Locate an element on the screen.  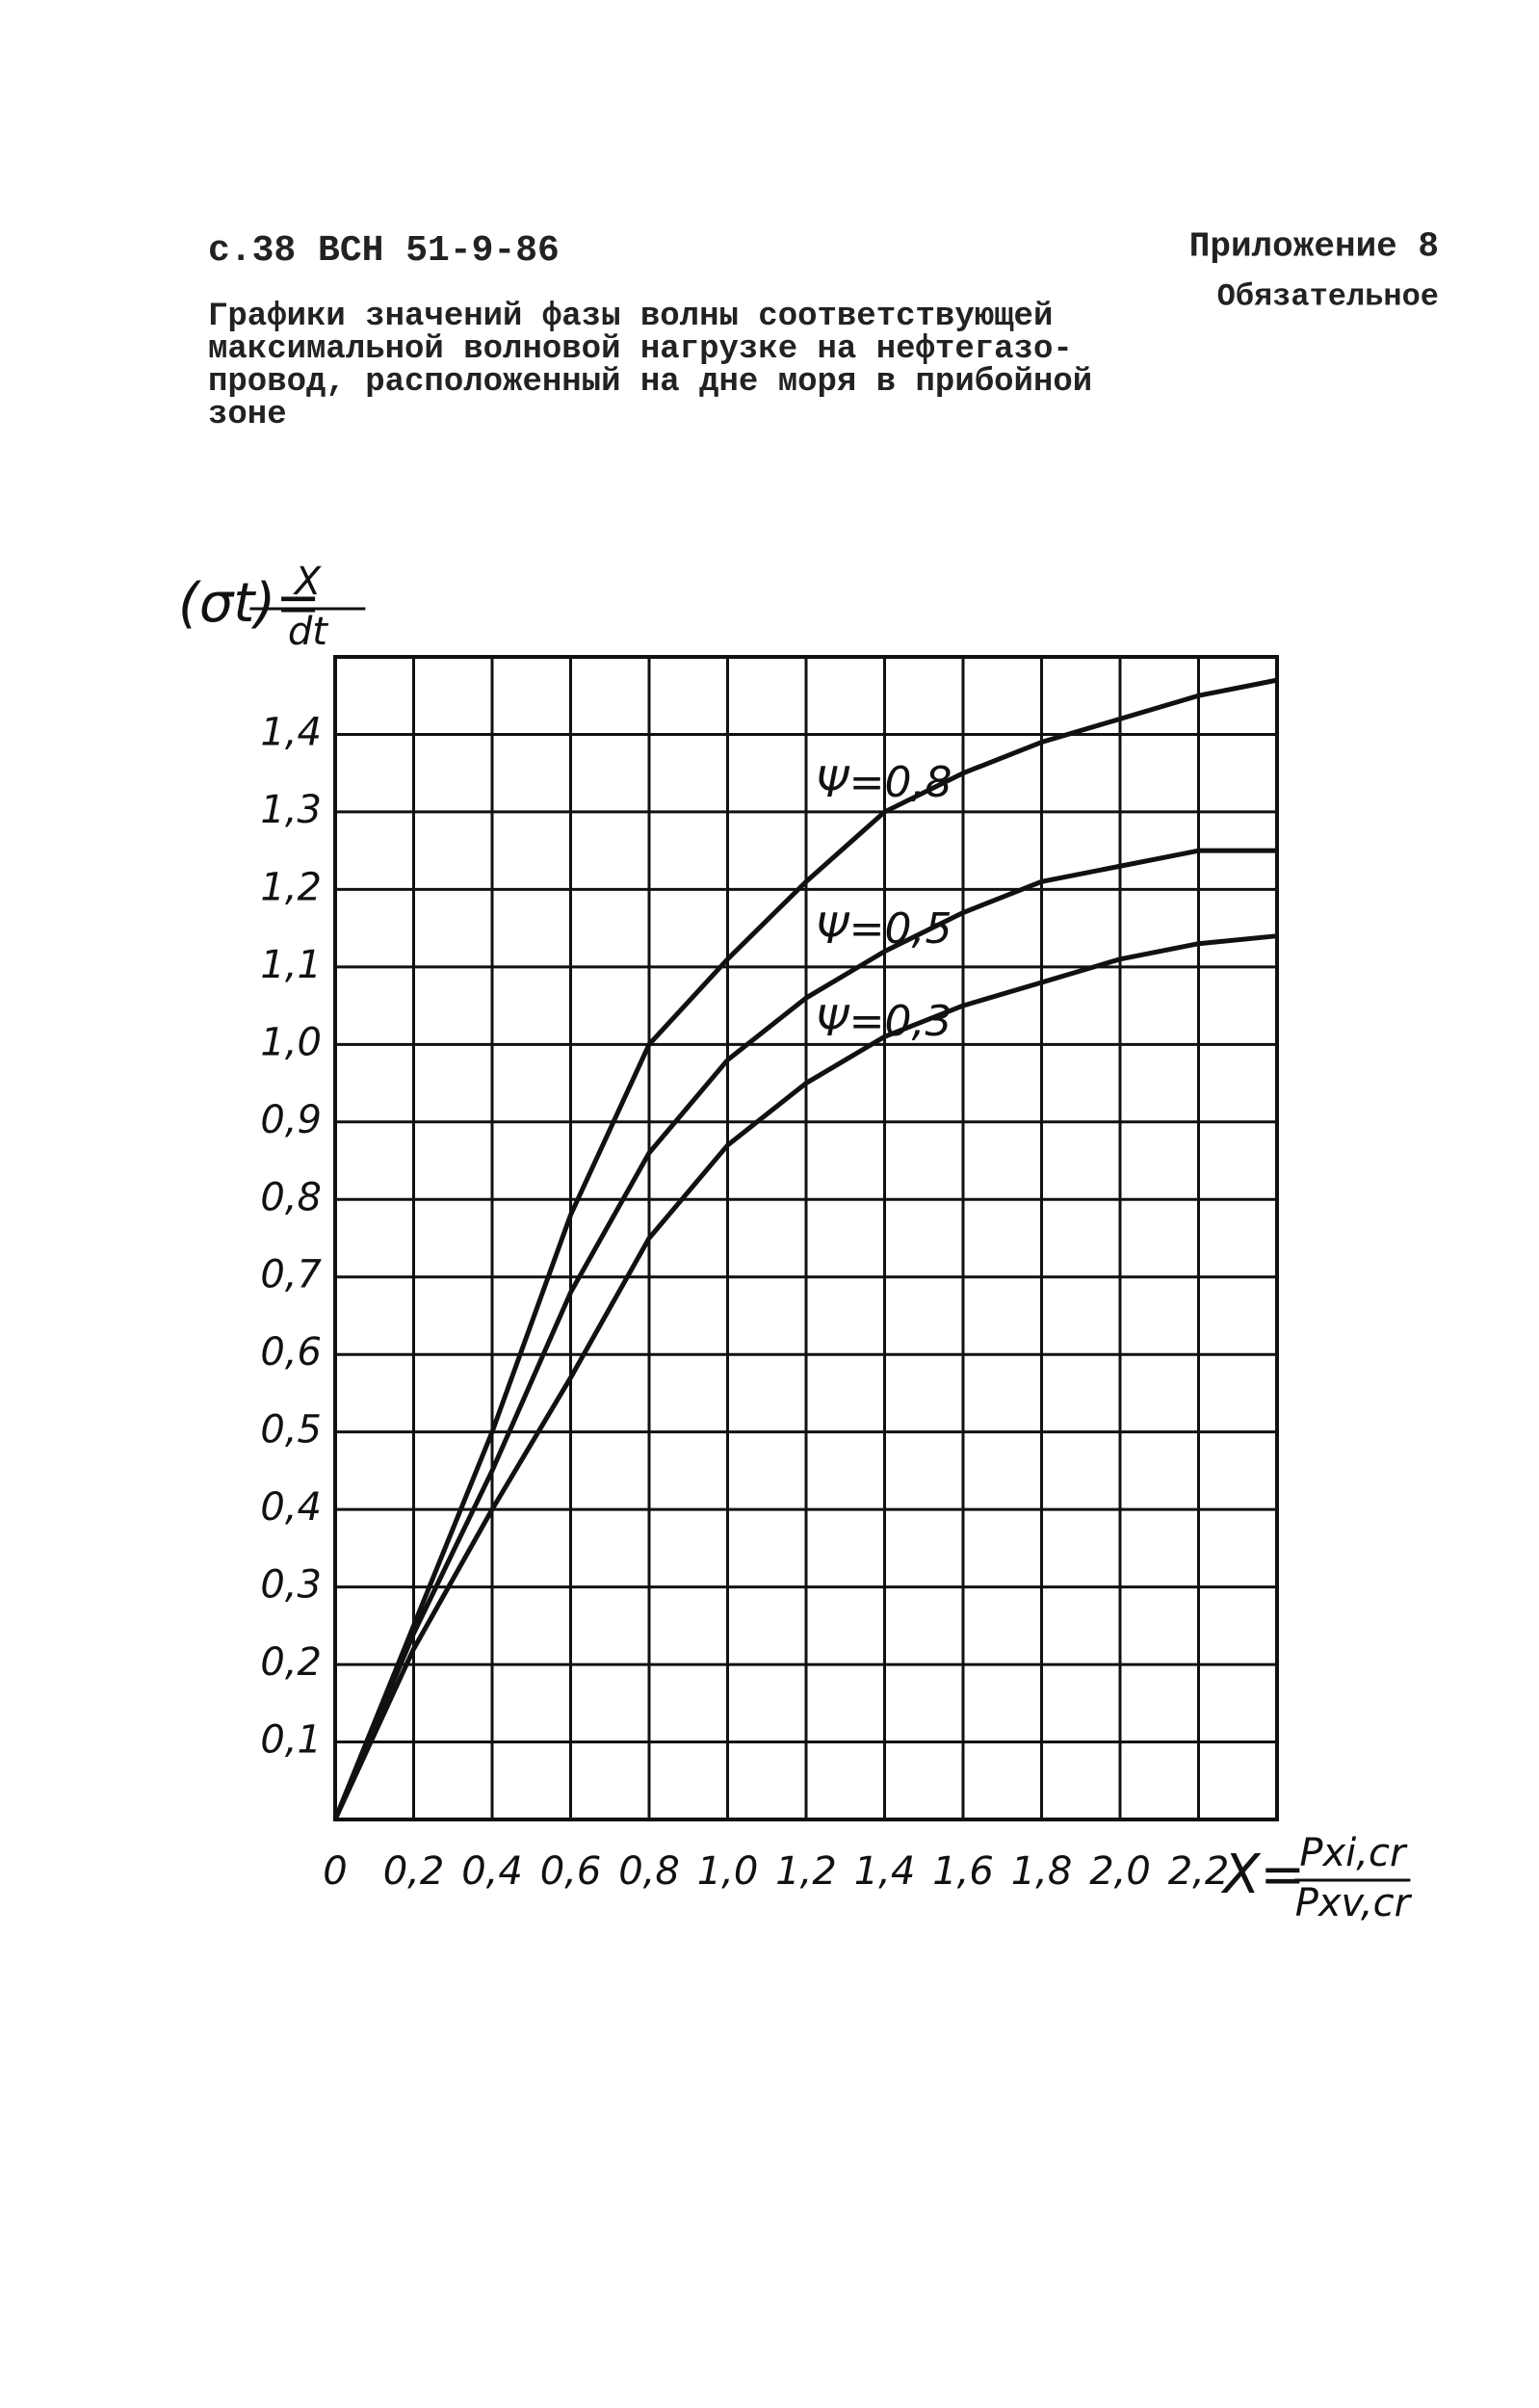
axis-label-num: Pxi,cr is located at coordinates (1354, 1853).